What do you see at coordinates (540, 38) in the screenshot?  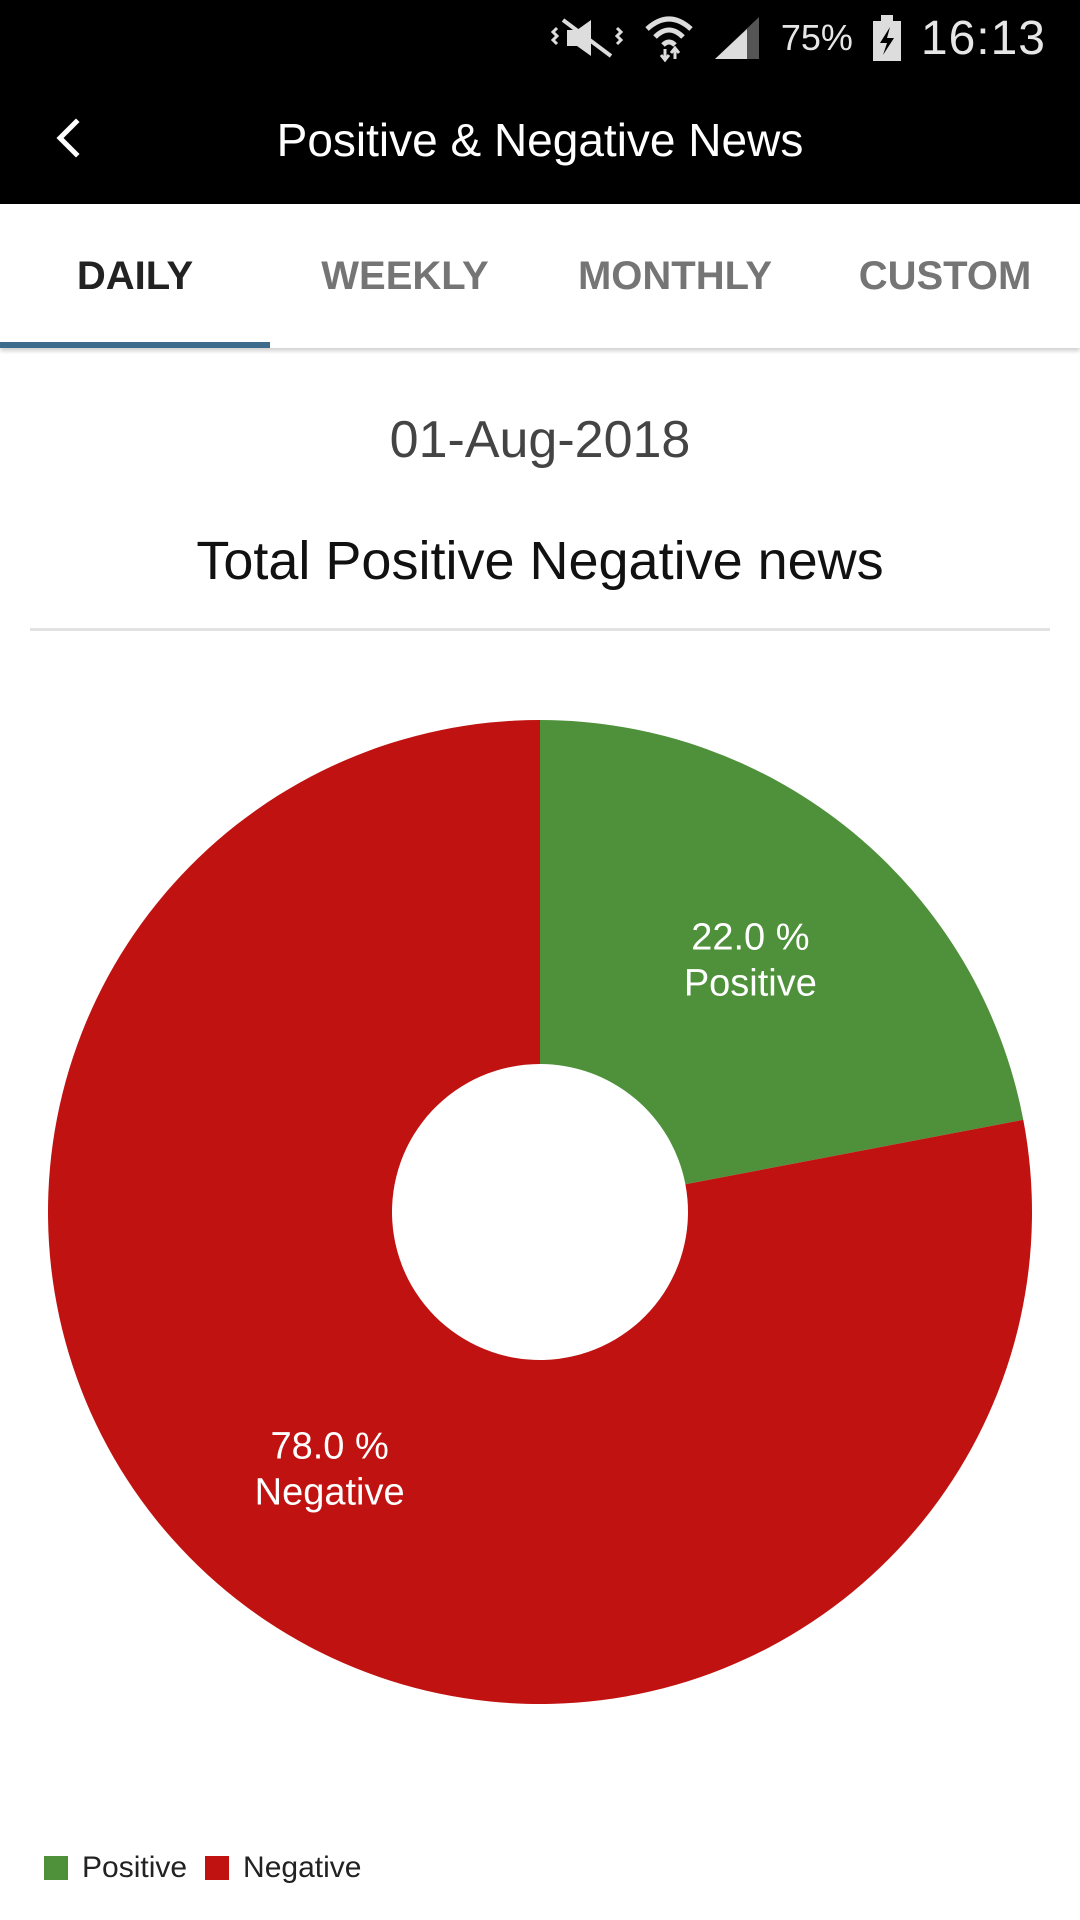 I see `status-bar: 75% 16:13` at bounding box center [540, 38].